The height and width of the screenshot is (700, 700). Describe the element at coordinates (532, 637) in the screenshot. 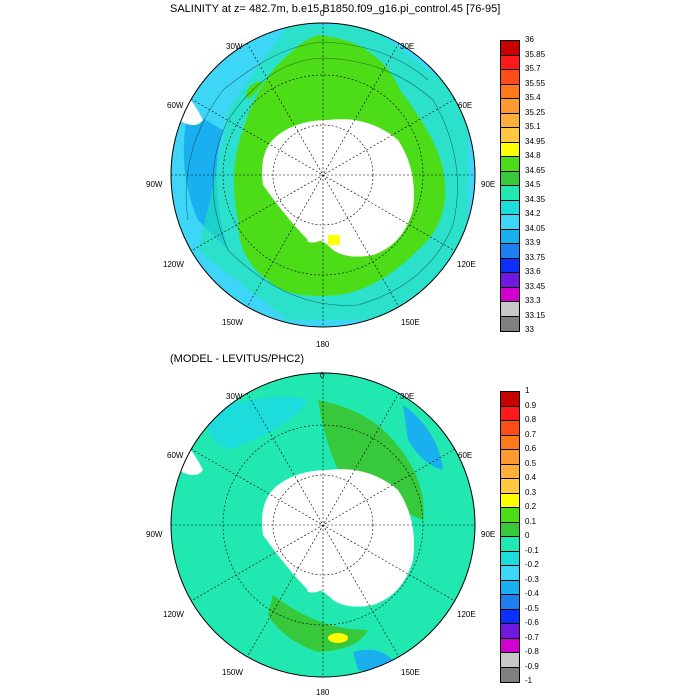

I see `colorbar-tick-label: -0.7` at that location.